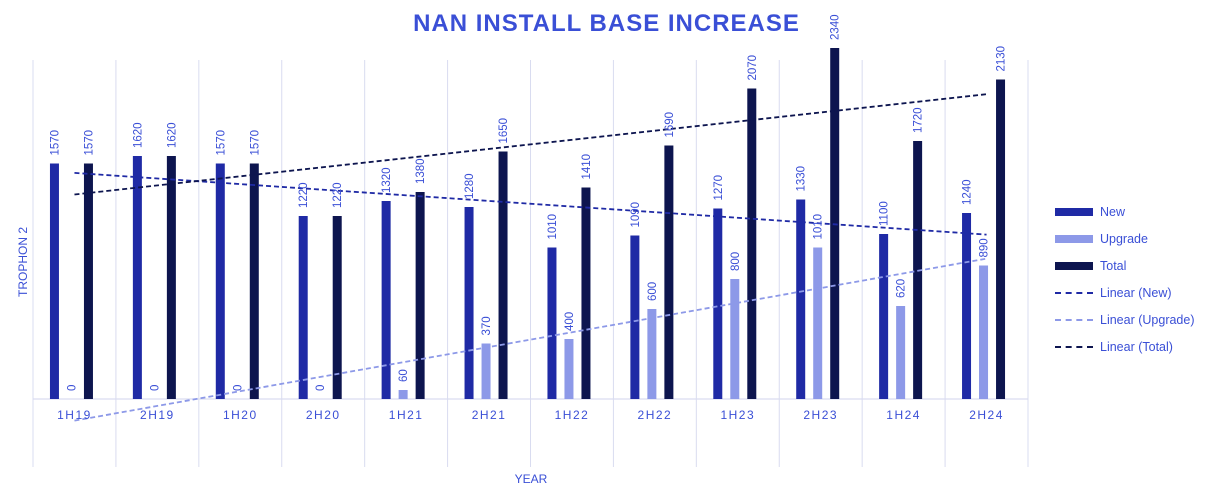  What do you see at coordinates (1147, 319) in the screenshot?
I see `legend-label-linear-upgrade: Linear (Upgrade)` at bounding box center [1147, 319].